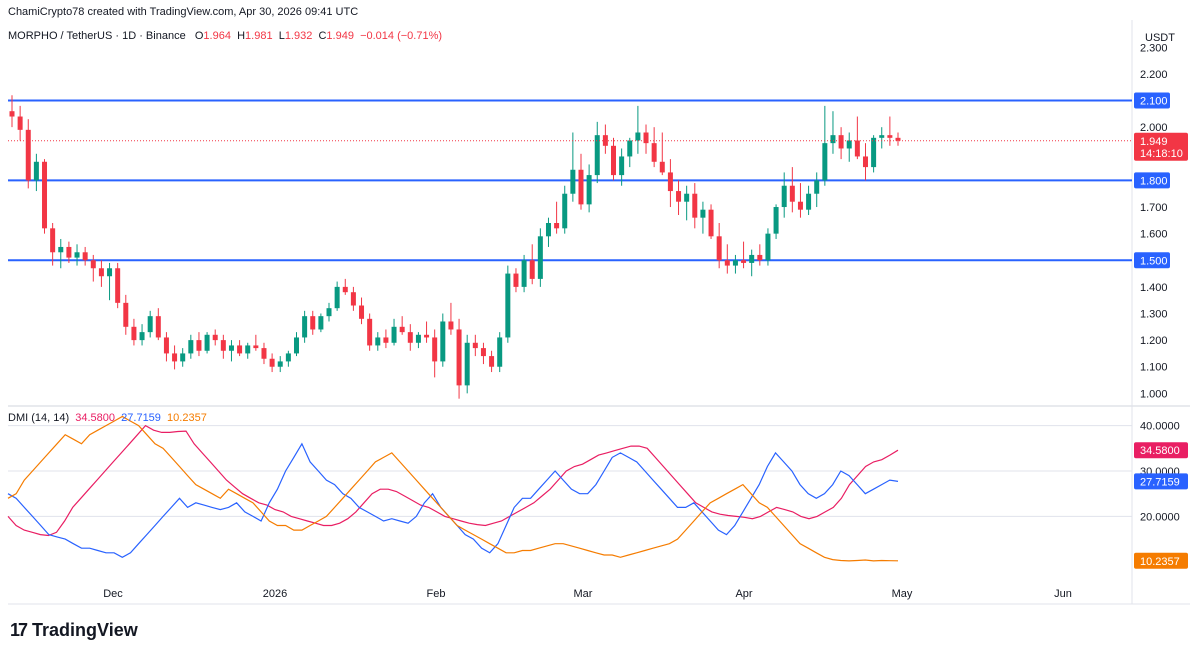 The height and width of the screenshot is (657, 1200). I want to click on dmi-minus-value: 27.7159, so click(141, 418).